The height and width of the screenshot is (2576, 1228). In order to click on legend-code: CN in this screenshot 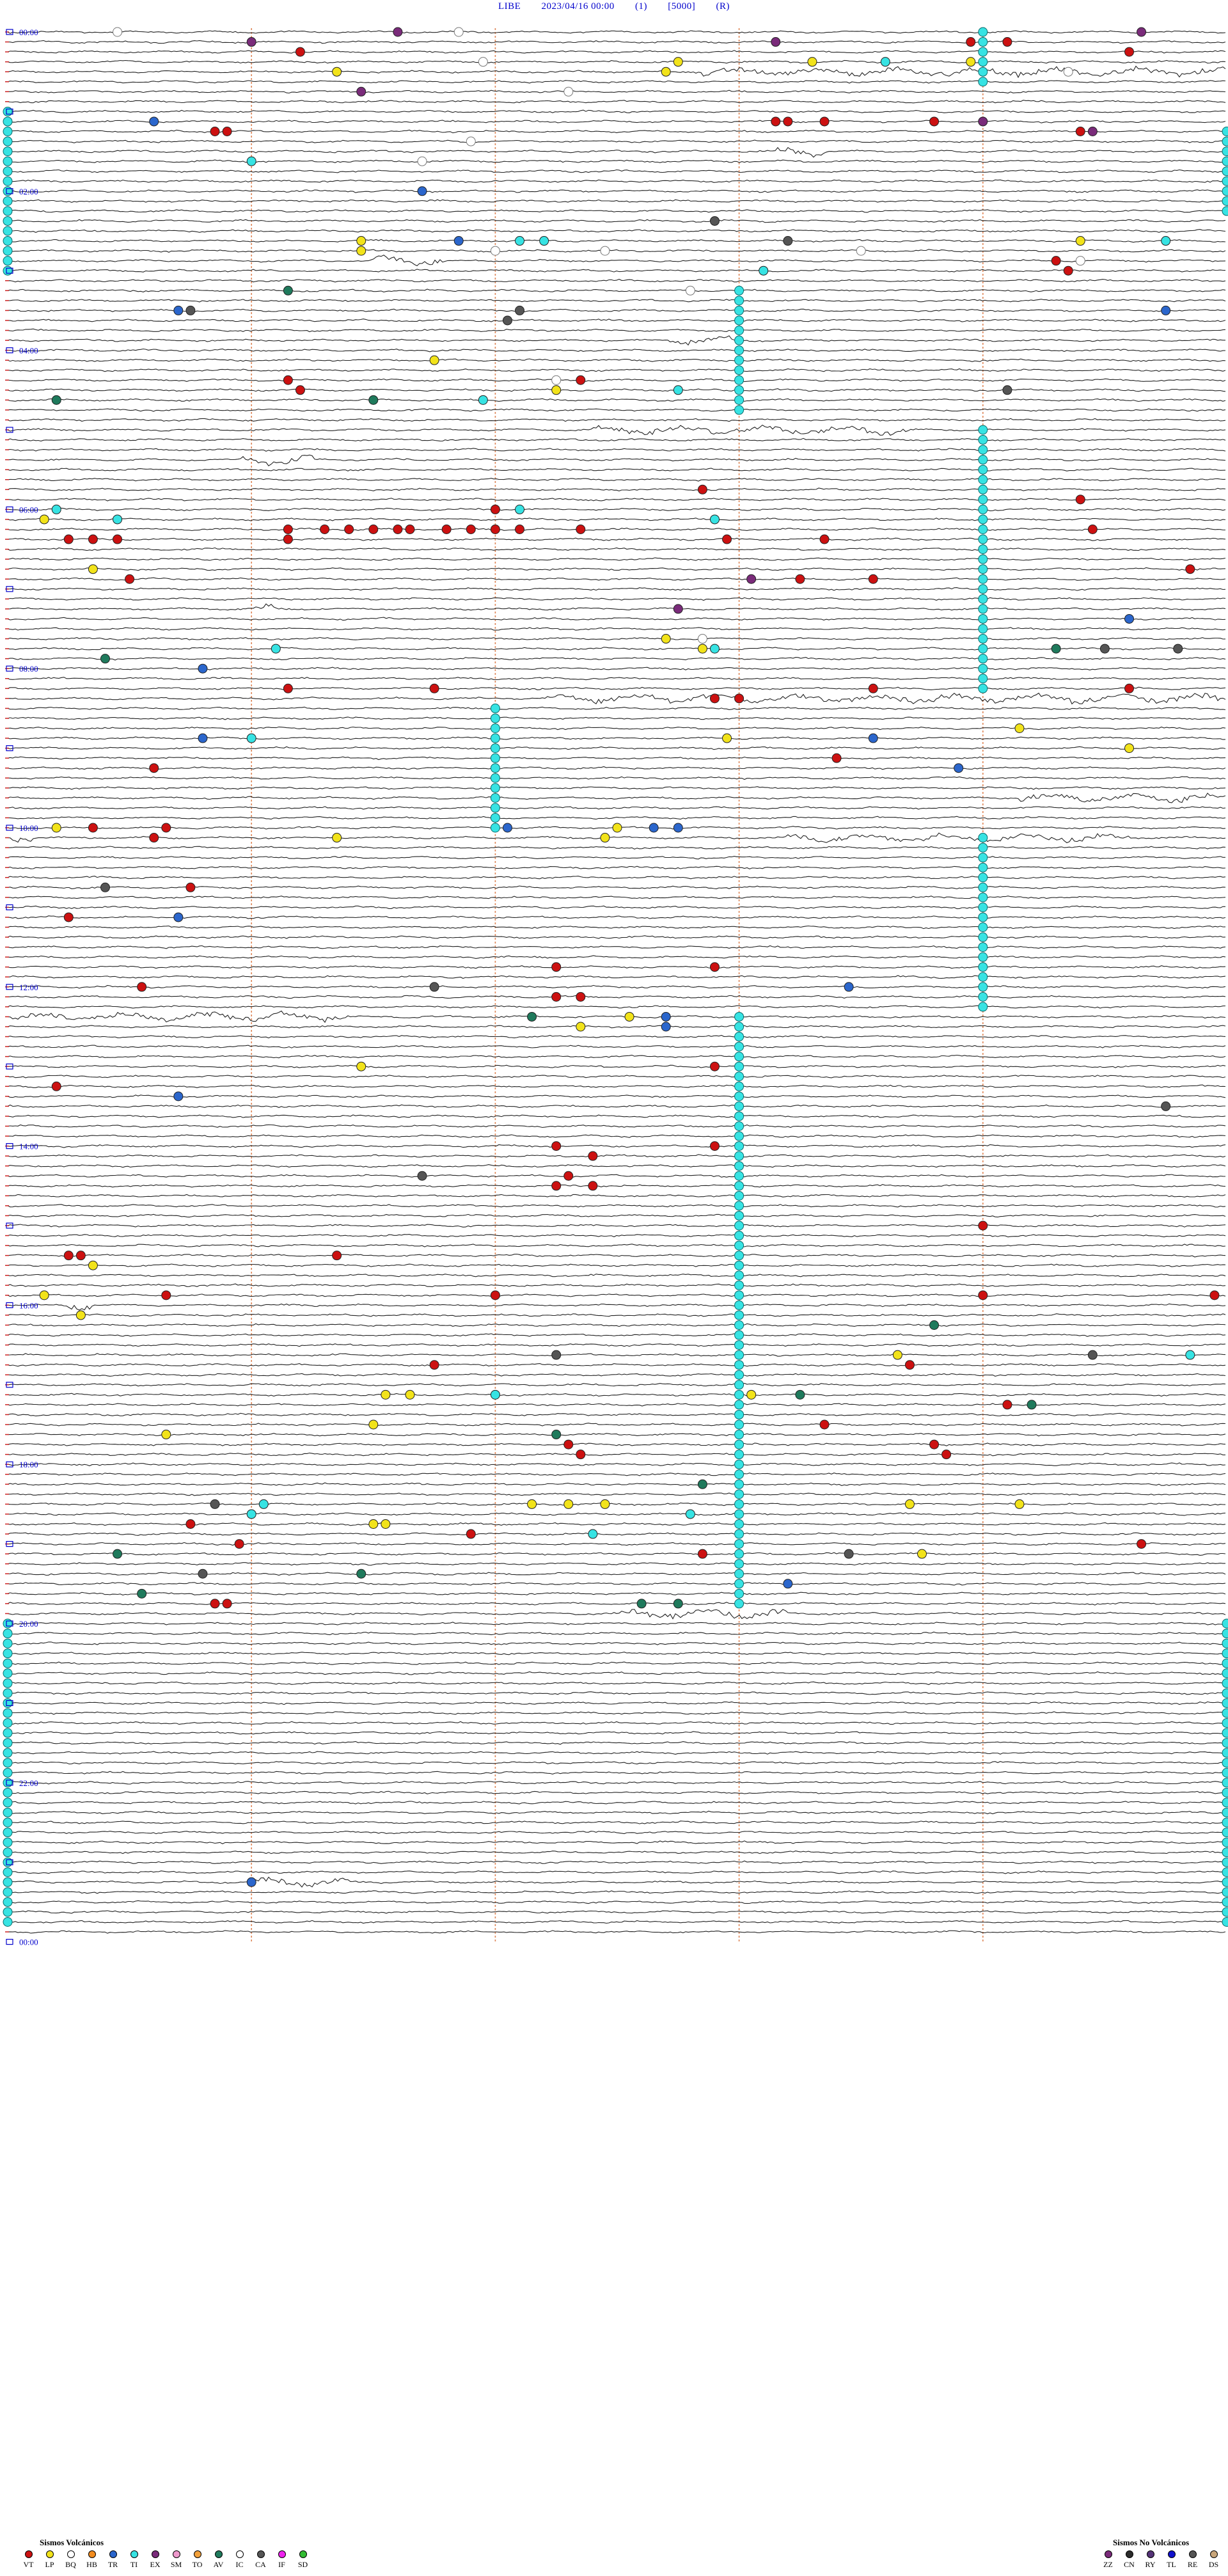, I will do `click(1129, 2564)`.